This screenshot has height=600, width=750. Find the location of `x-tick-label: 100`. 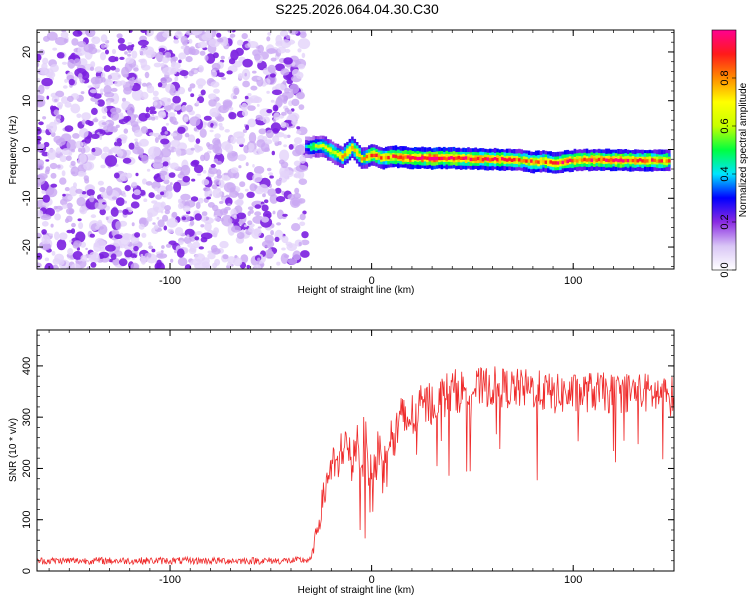

x-tick-label: 100 is located at coordinates (573, 580).